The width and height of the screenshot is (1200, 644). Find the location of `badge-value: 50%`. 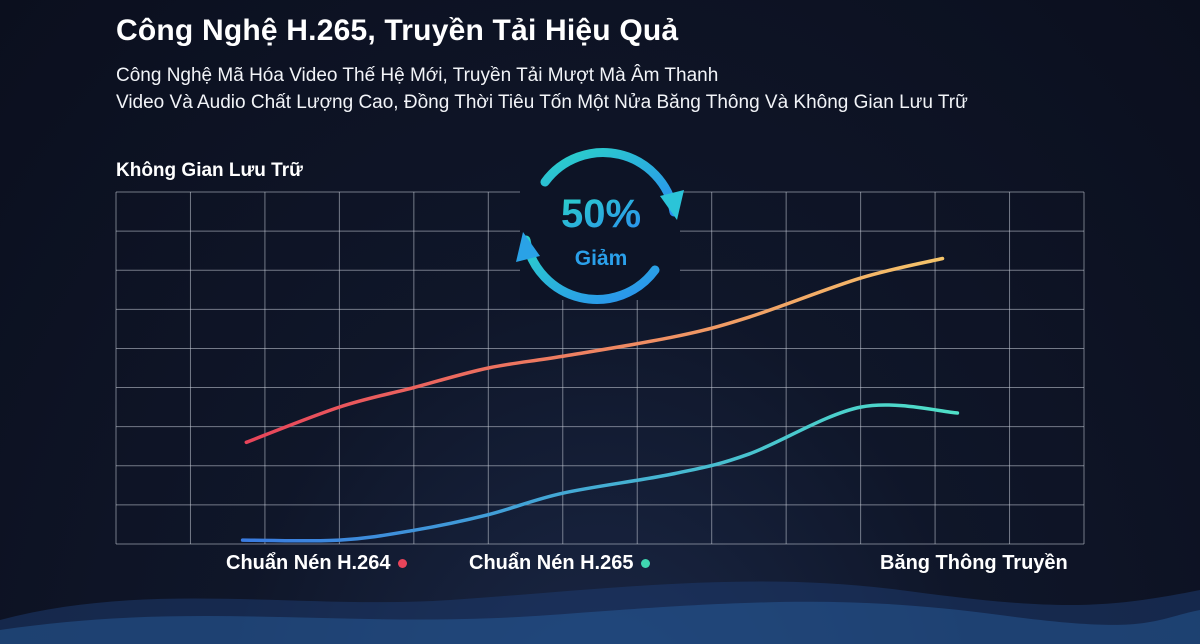

badge-value: 50% is located at coordinates (601, 214).